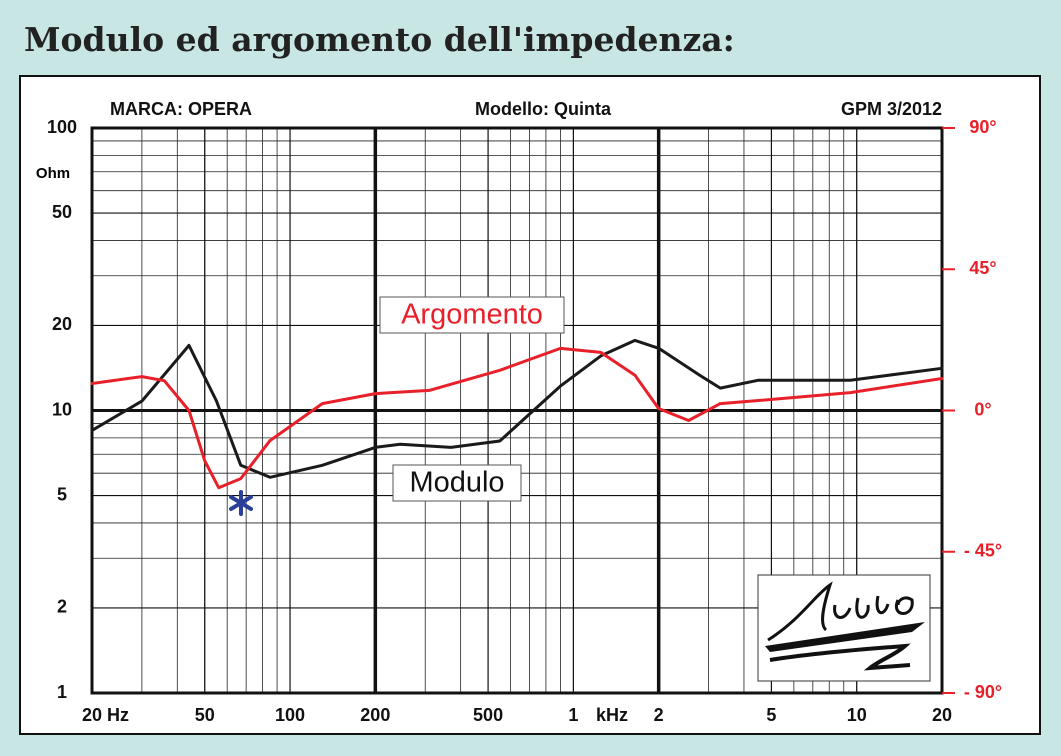  What do you see at coordinates (857, 715) in the screenshot?
I see `x-tick-label: 10` at bounding box center [857, 715].